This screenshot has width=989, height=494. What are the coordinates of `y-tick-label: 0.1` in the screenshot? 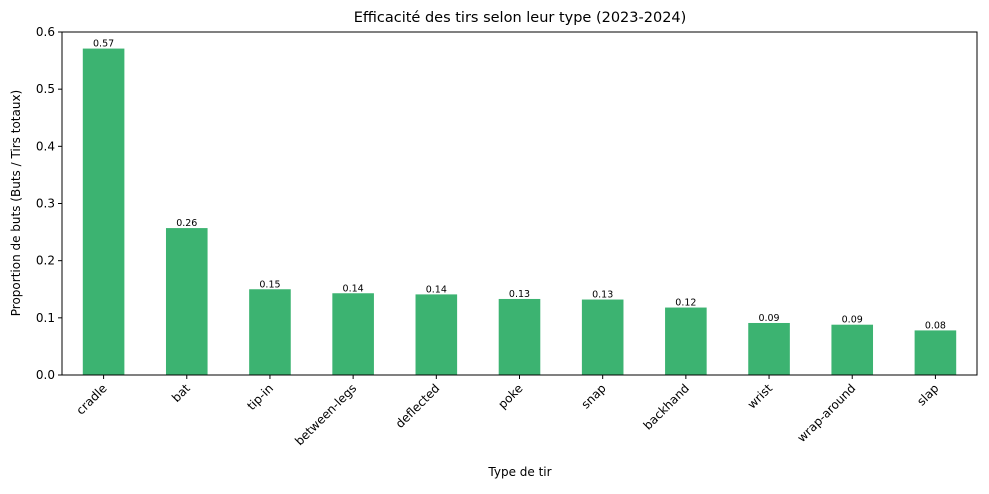 It's located at (45, 318).